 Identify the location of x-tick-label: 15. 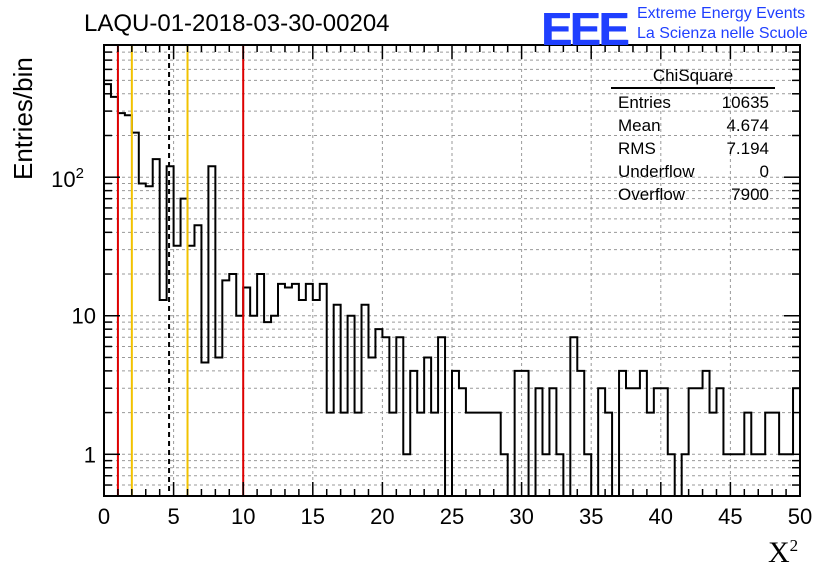
(313, 516).